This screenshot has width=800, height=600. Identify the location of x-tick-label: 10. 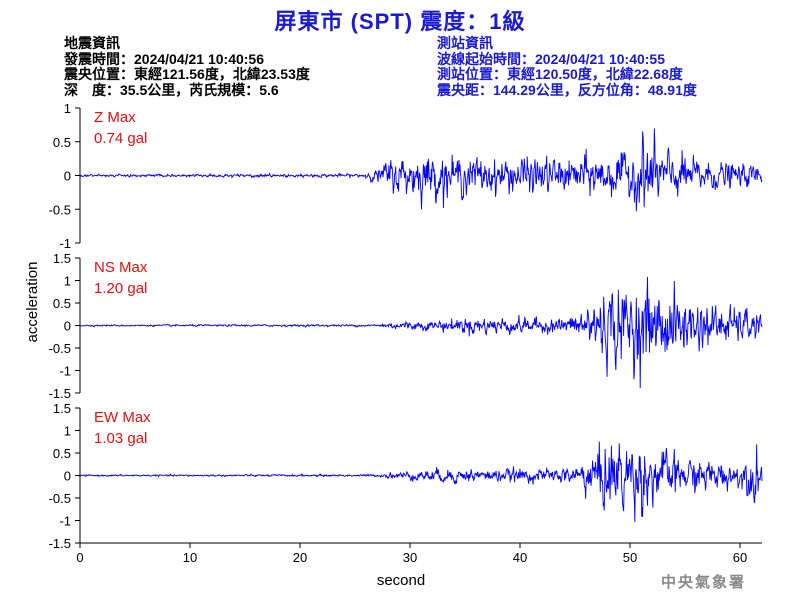
(190, 557).